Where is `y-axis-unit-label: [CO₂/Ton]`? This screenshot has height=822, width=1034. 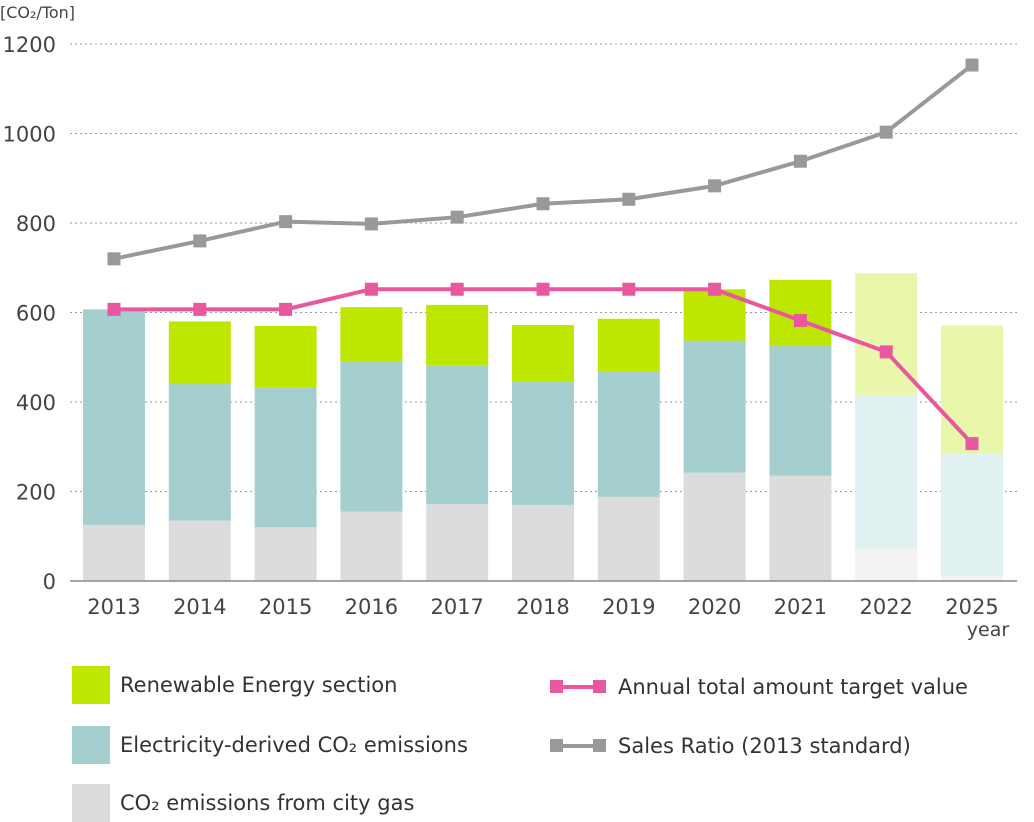
y-axis-unit-label: [CO₂/Ton] is located at coordinates (37, 12).